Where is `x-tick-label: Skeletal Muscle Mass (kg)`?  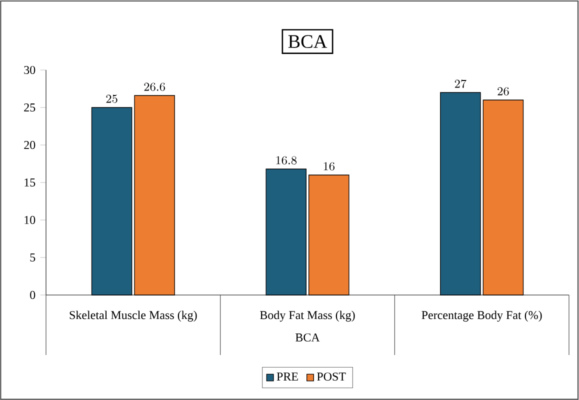 x-tick-label: Skeletal Muscle Mass (kg) is located at coordinates (133, 316).